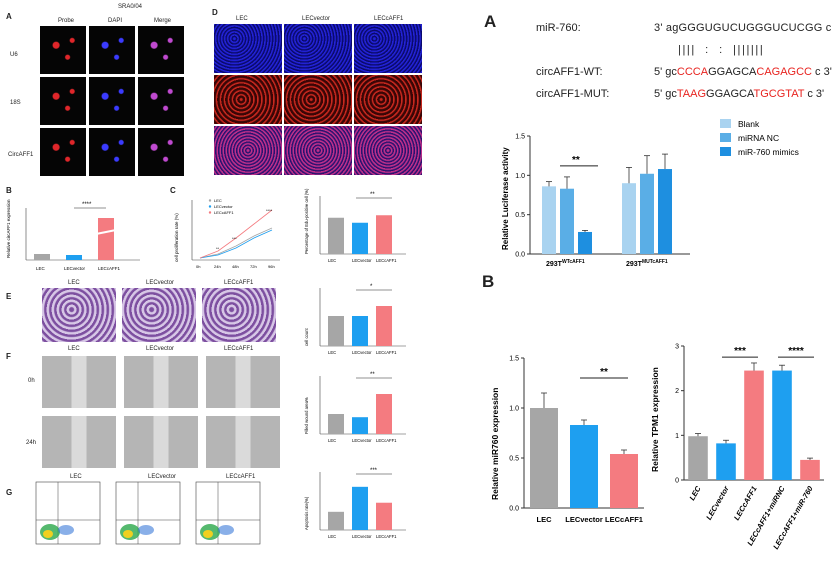 The height and width of the screenshot is (562, 833). Describe the element at coordinates (796, 351) in the screenshot. I see `chart-sig: ****` at that location.